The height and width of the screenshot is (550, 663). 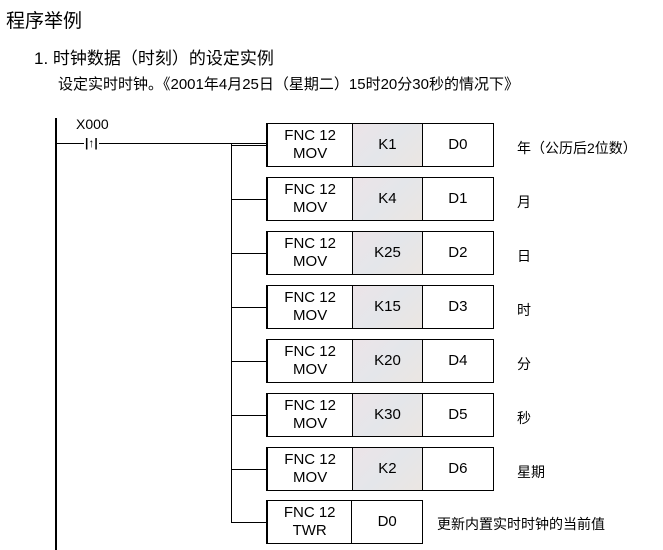 I want to click on main-rung-line, so click(x=161, y=143).